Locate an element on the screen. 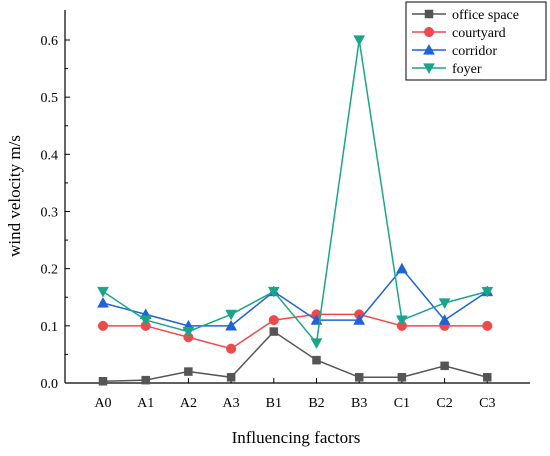 Image resolution: width=550 pixels, height=456 pixels. legend-label: courtyard is located at coordinates (479, 33).